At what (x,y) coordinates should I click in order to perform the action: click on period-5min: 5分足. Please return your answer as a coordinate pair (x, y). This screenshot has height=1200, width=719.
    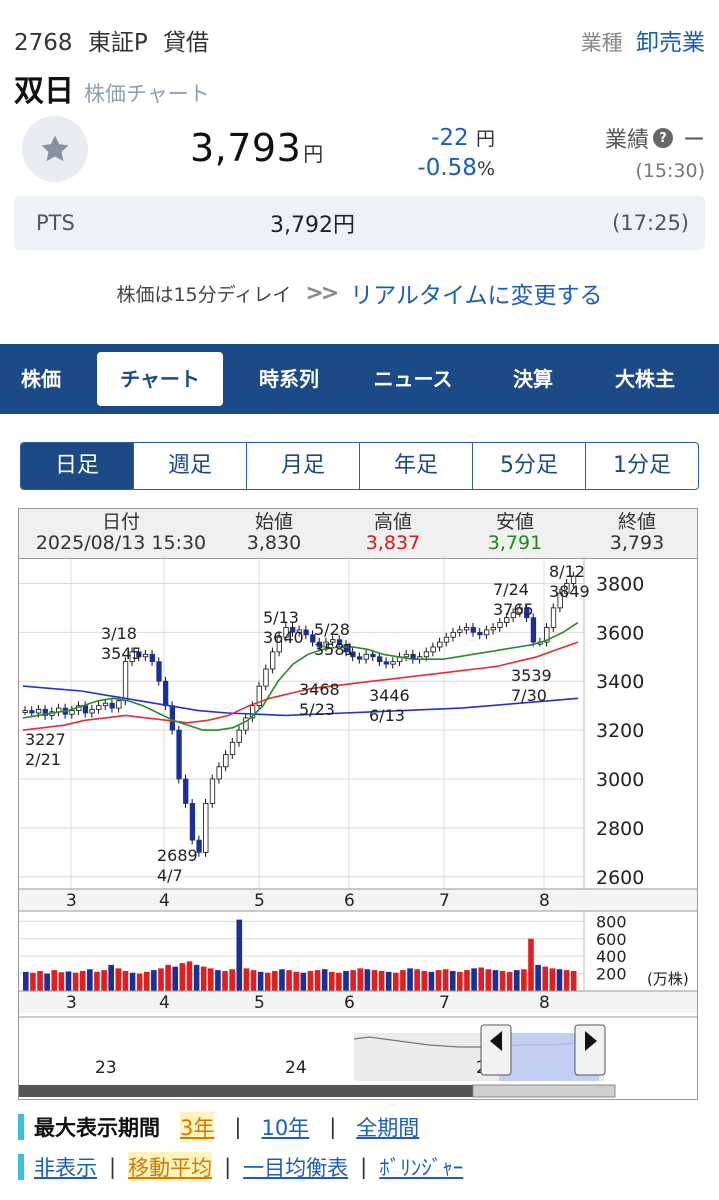
    Looking at the image, I should click on (528, 466).